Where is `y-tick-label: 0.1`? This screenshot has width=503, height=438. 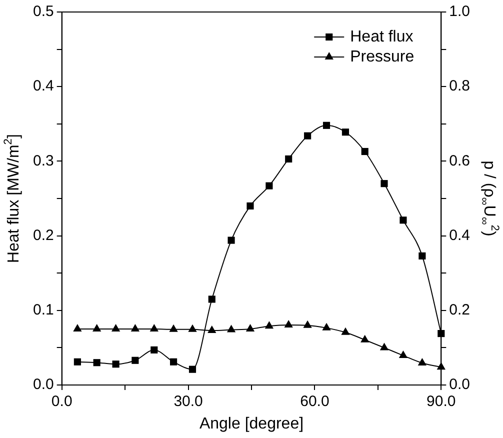
y-tick-label: 0.1 is located at coordinates (43, 310).